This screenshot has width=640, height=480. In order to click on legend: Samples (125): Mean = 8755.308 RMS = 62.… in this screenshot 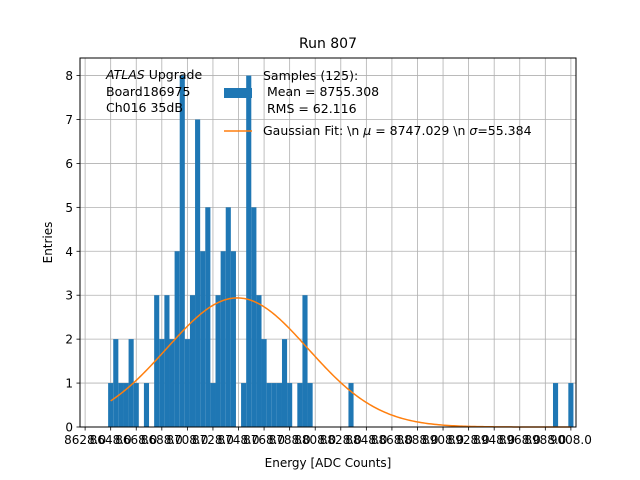, I will do `click(378, 103)`.